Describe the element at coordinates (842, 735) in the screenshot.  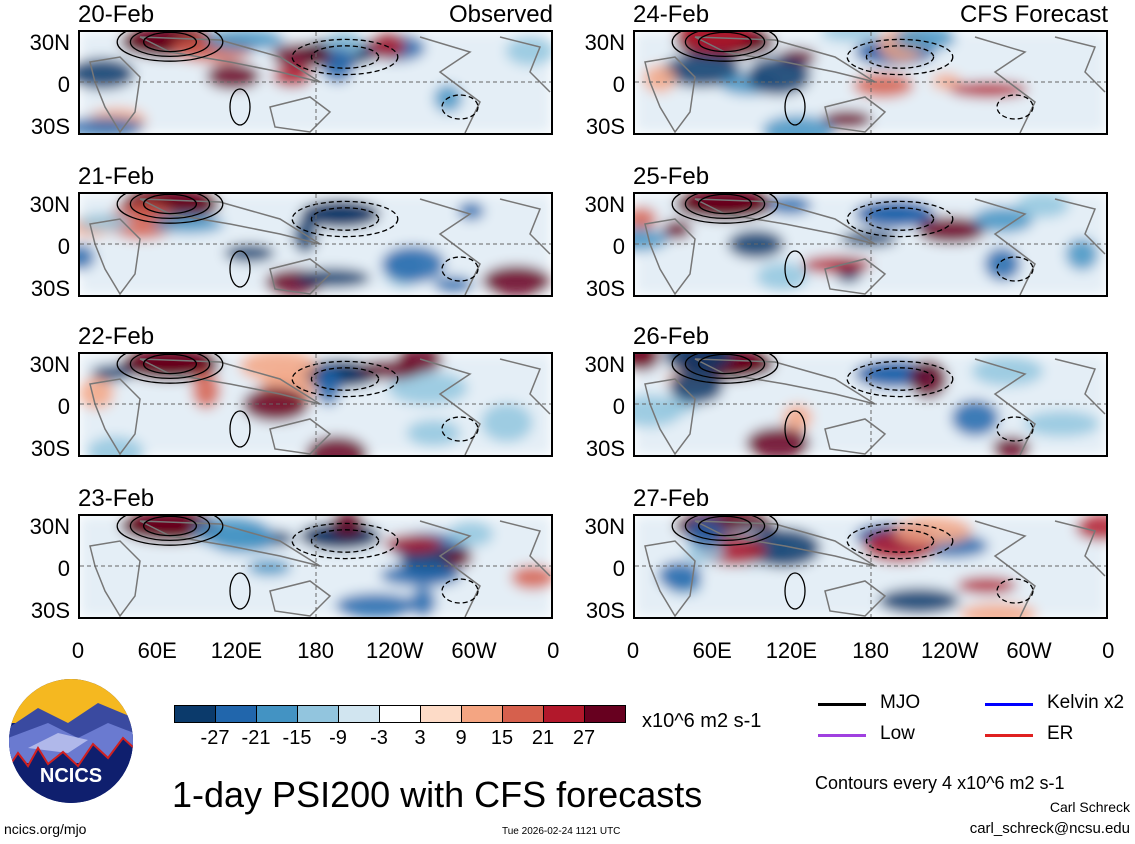
I see `legend-line-low` at that location.